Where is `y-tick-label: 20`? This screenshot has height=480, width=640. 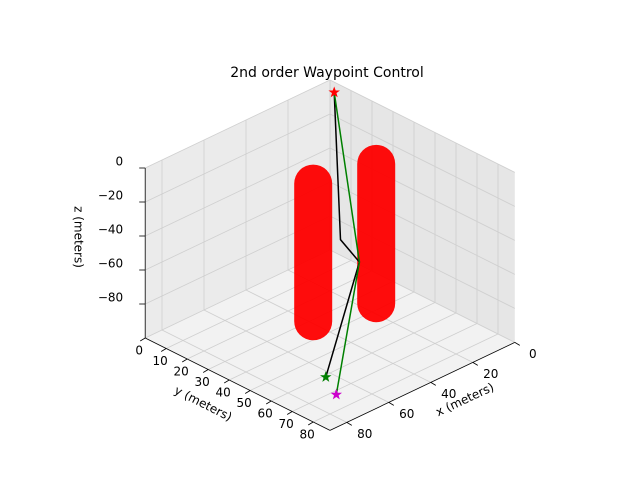
y-tick-label: 20 is located at coordinates (181, 372).